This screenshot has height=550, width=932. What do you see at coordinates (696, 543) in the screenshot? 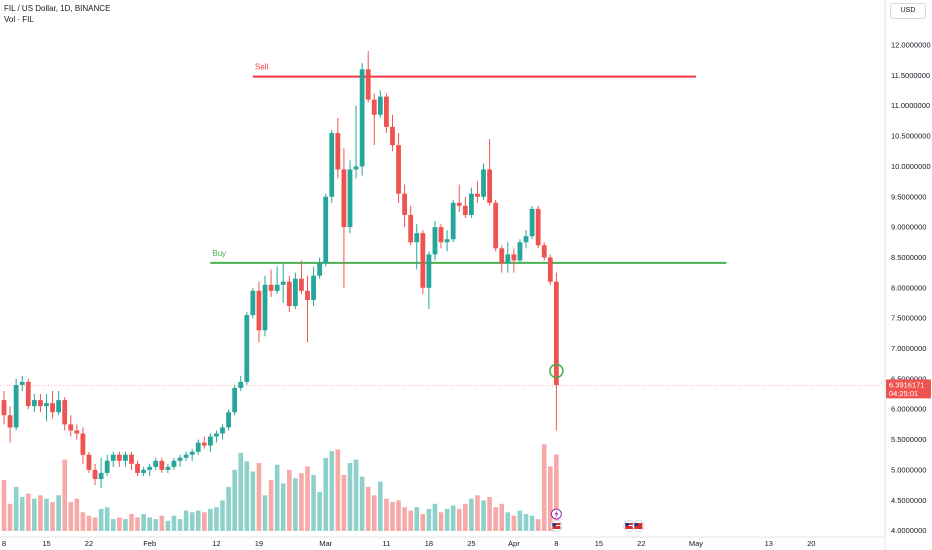
I see `time-tick-label: May` at bounding box center [696, 543].